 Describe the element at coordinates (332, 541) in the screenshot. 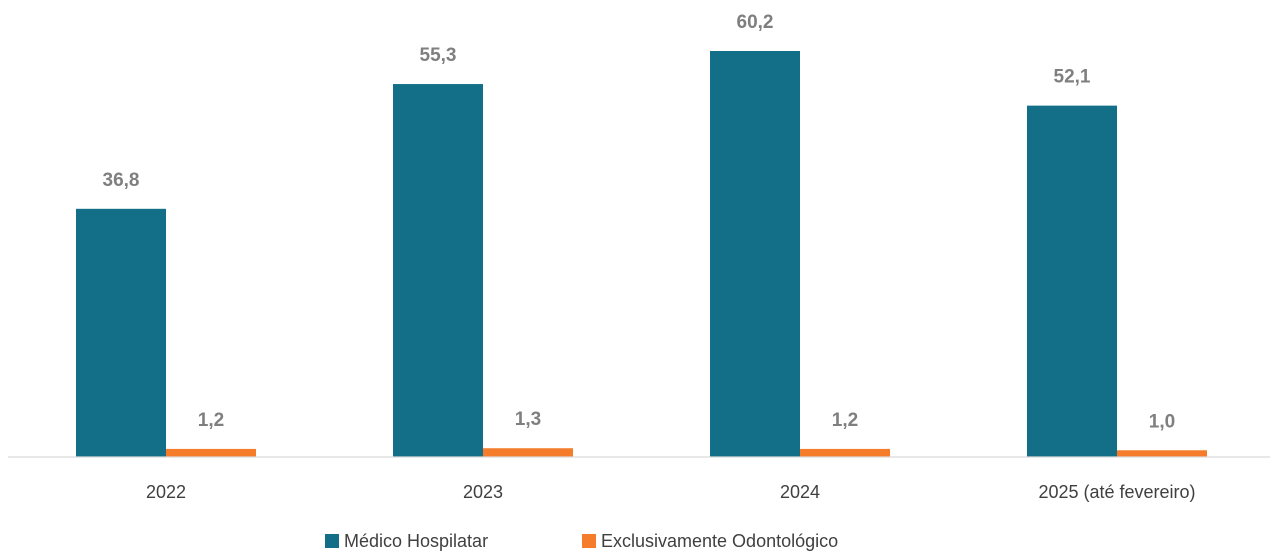

I see `legend-swatch-medico-hospilatar` at that location.